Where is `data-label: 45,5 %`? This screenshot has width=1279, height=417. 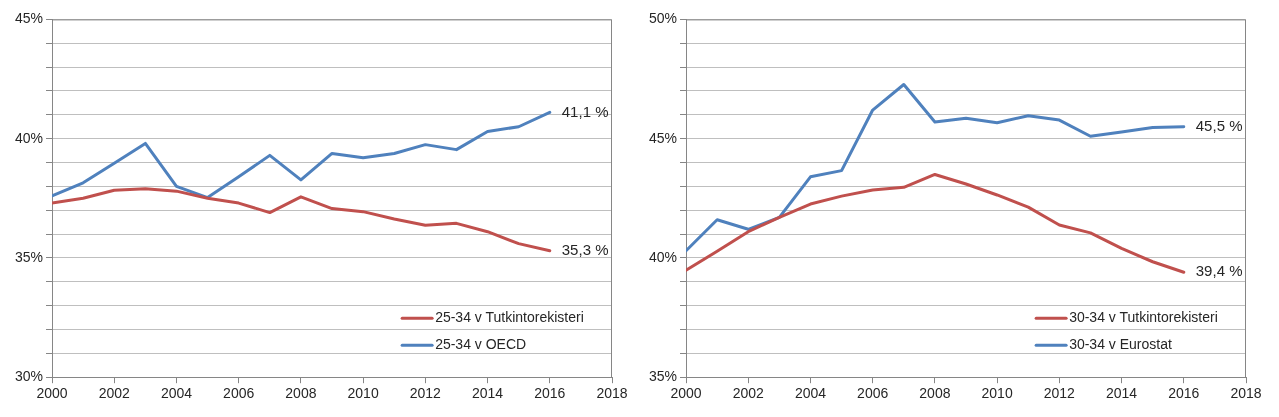
data-label: 45,5 % is located at coordinates (1219, 125).